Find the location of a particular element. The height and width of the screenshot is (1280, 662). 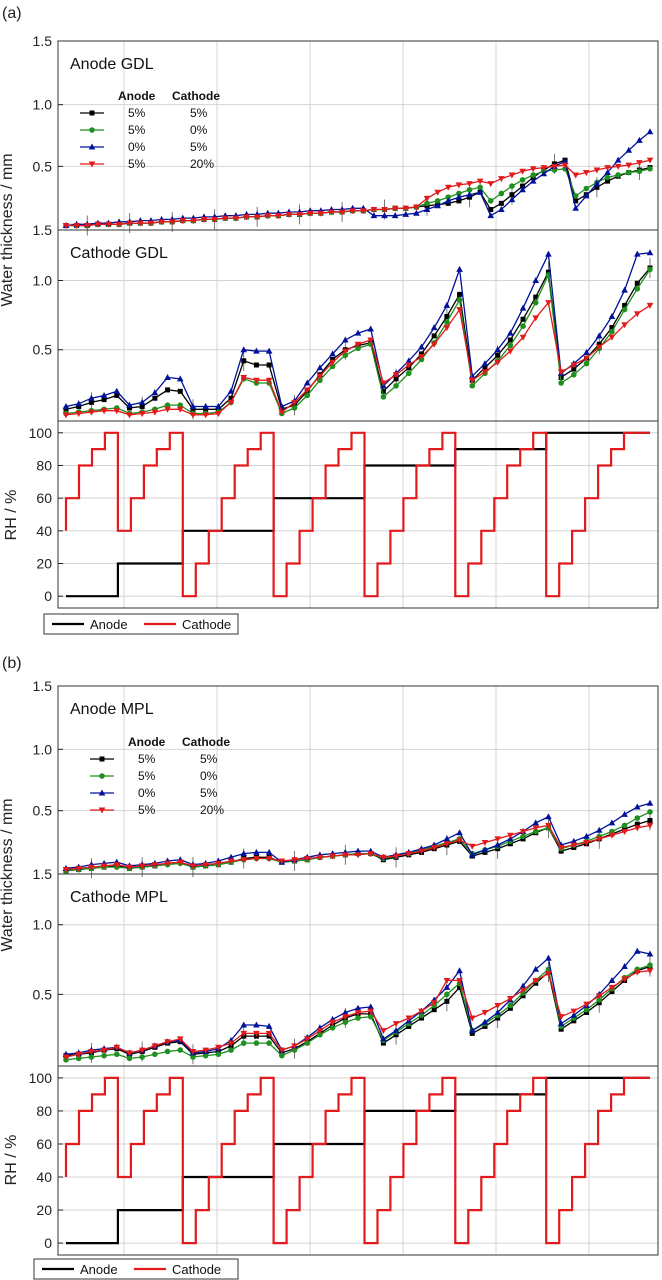

rh-legend-label-anode: Anode is located at coordinates (109, 624).